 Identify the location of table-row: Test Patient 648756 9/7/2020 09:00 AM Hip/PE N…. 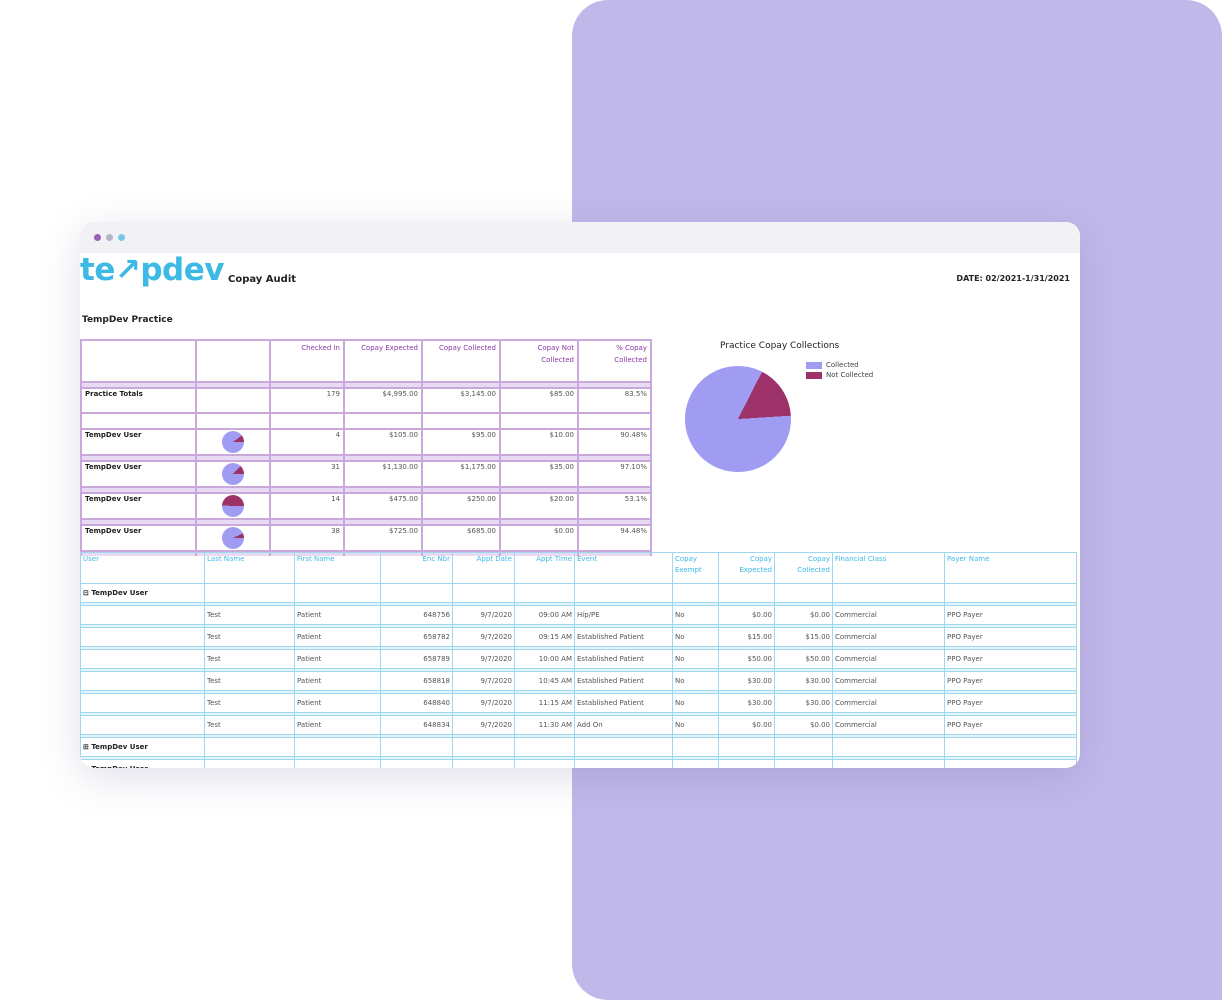
(578, 615).